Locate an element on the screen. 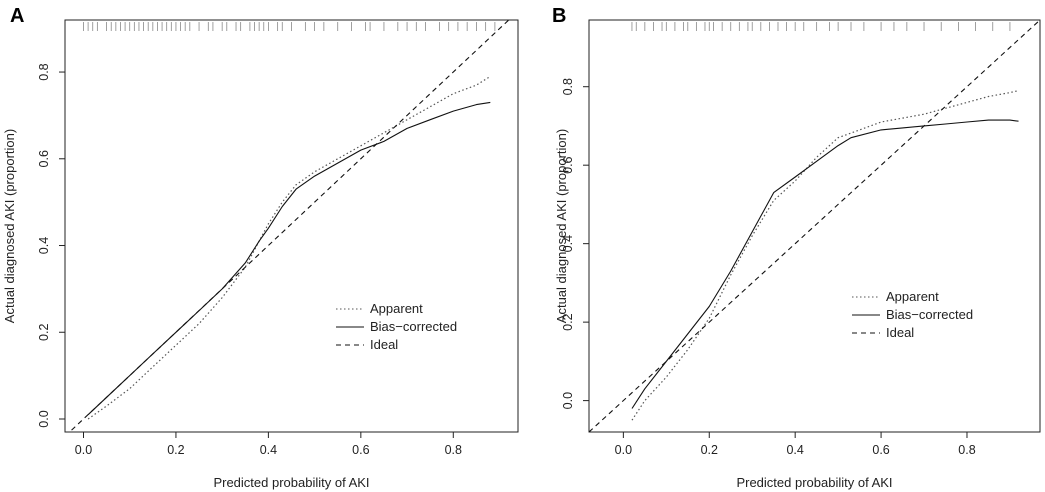  panel-label: A is located at coordinates (17, 16).